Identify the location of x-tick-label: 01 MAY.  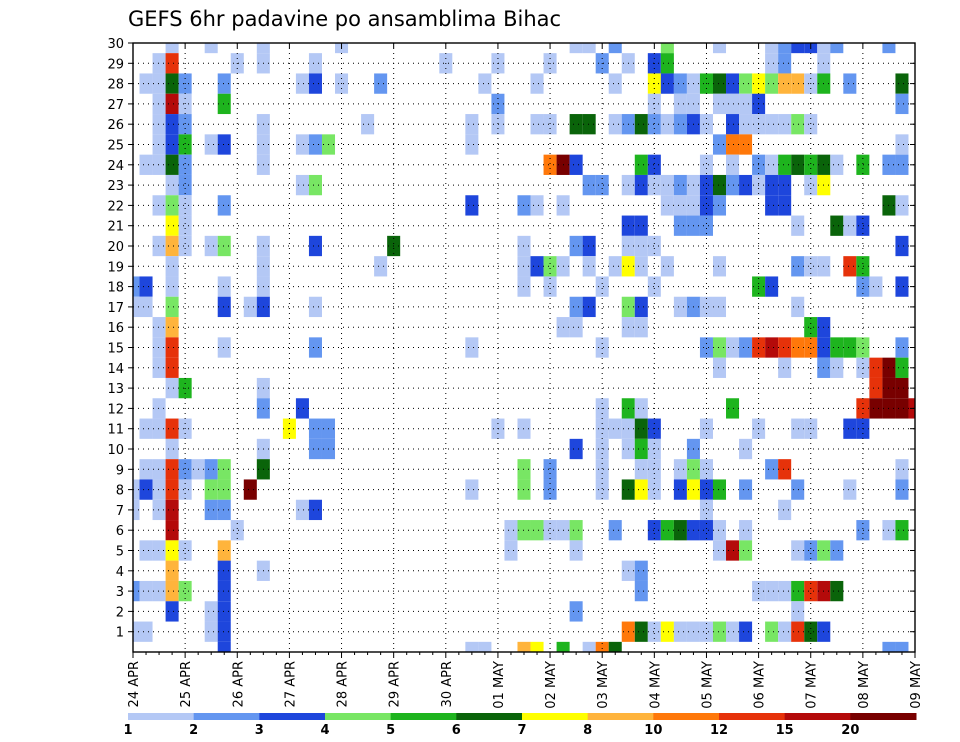
(499, 685).